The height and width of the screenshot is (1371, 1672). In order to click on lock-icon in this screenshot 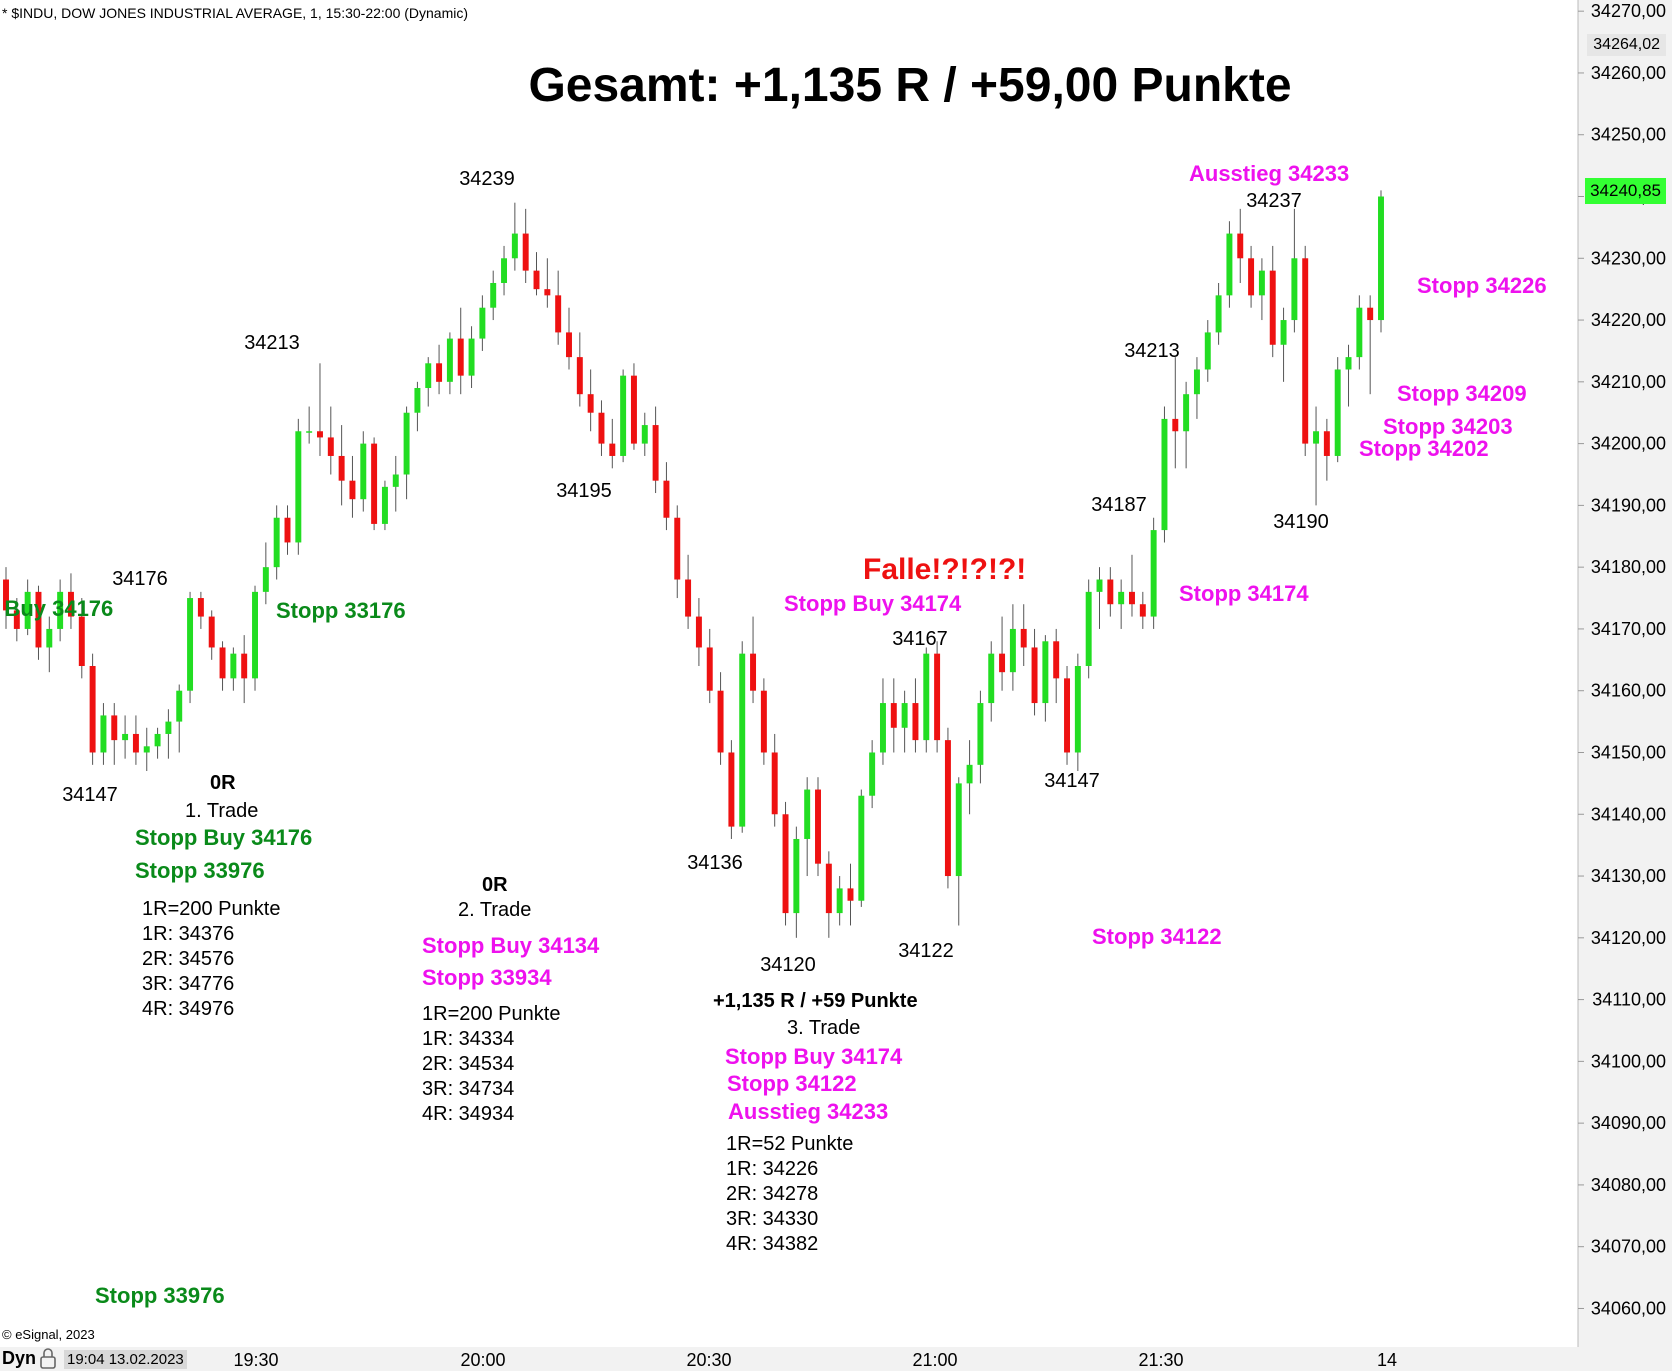, I will do `click(48, 1358)`.